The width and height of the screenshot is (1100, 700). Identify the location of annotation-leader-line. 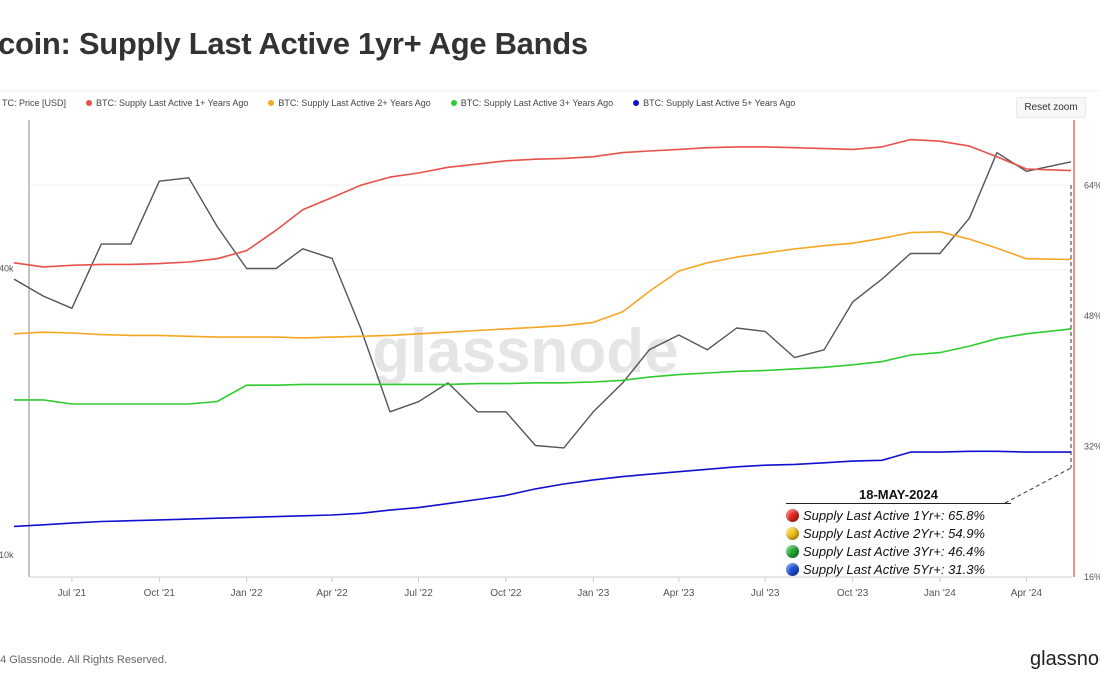
(1038, 485).